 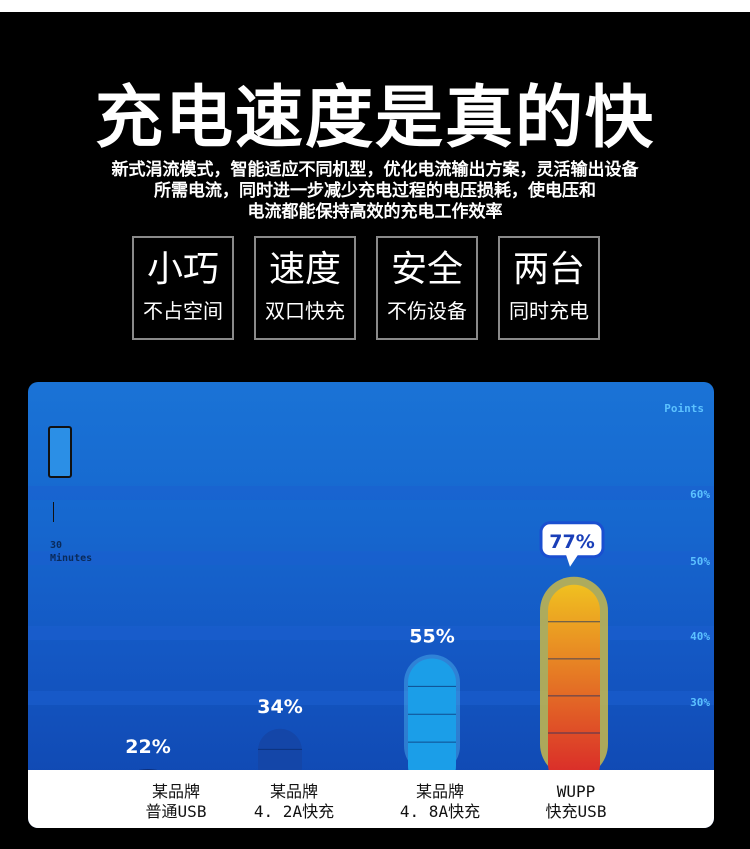 I want to click on category-strip, so click(x=371, y=799).